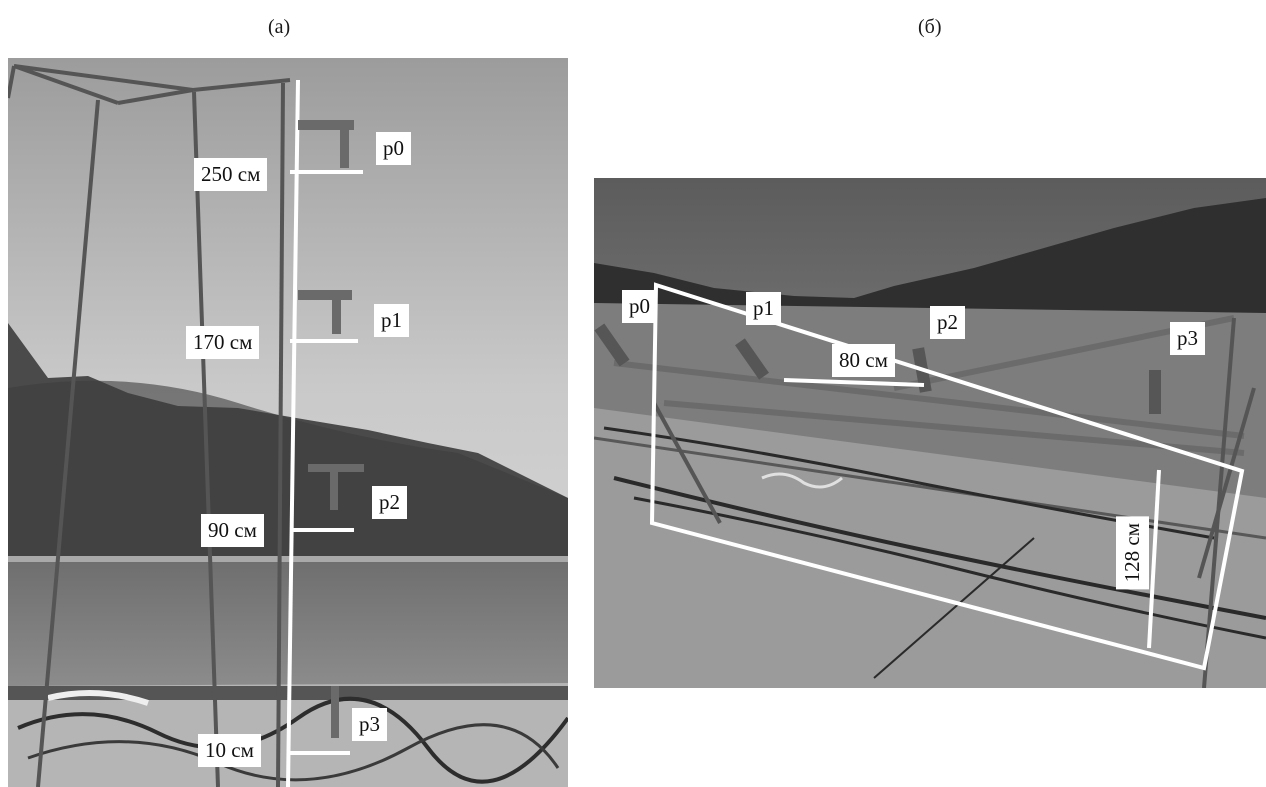 The height and width of the screenshot is (787, 1266). Describe the element at coordinates (279, 27) in the screenshot. I see `caption-a: (а)` at that location.